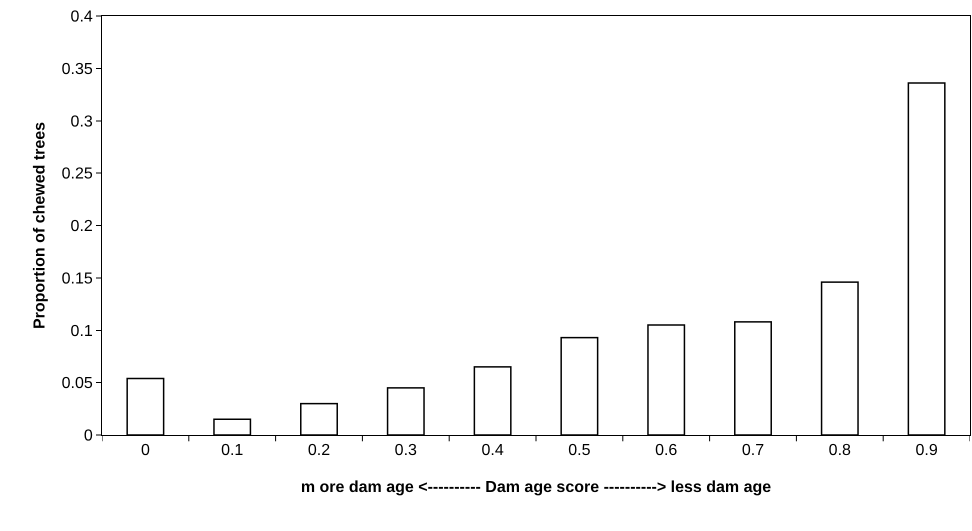 This screenshot has width=972, height=531. I want to click on y-tick-label: 0.2, so click(81, 227).